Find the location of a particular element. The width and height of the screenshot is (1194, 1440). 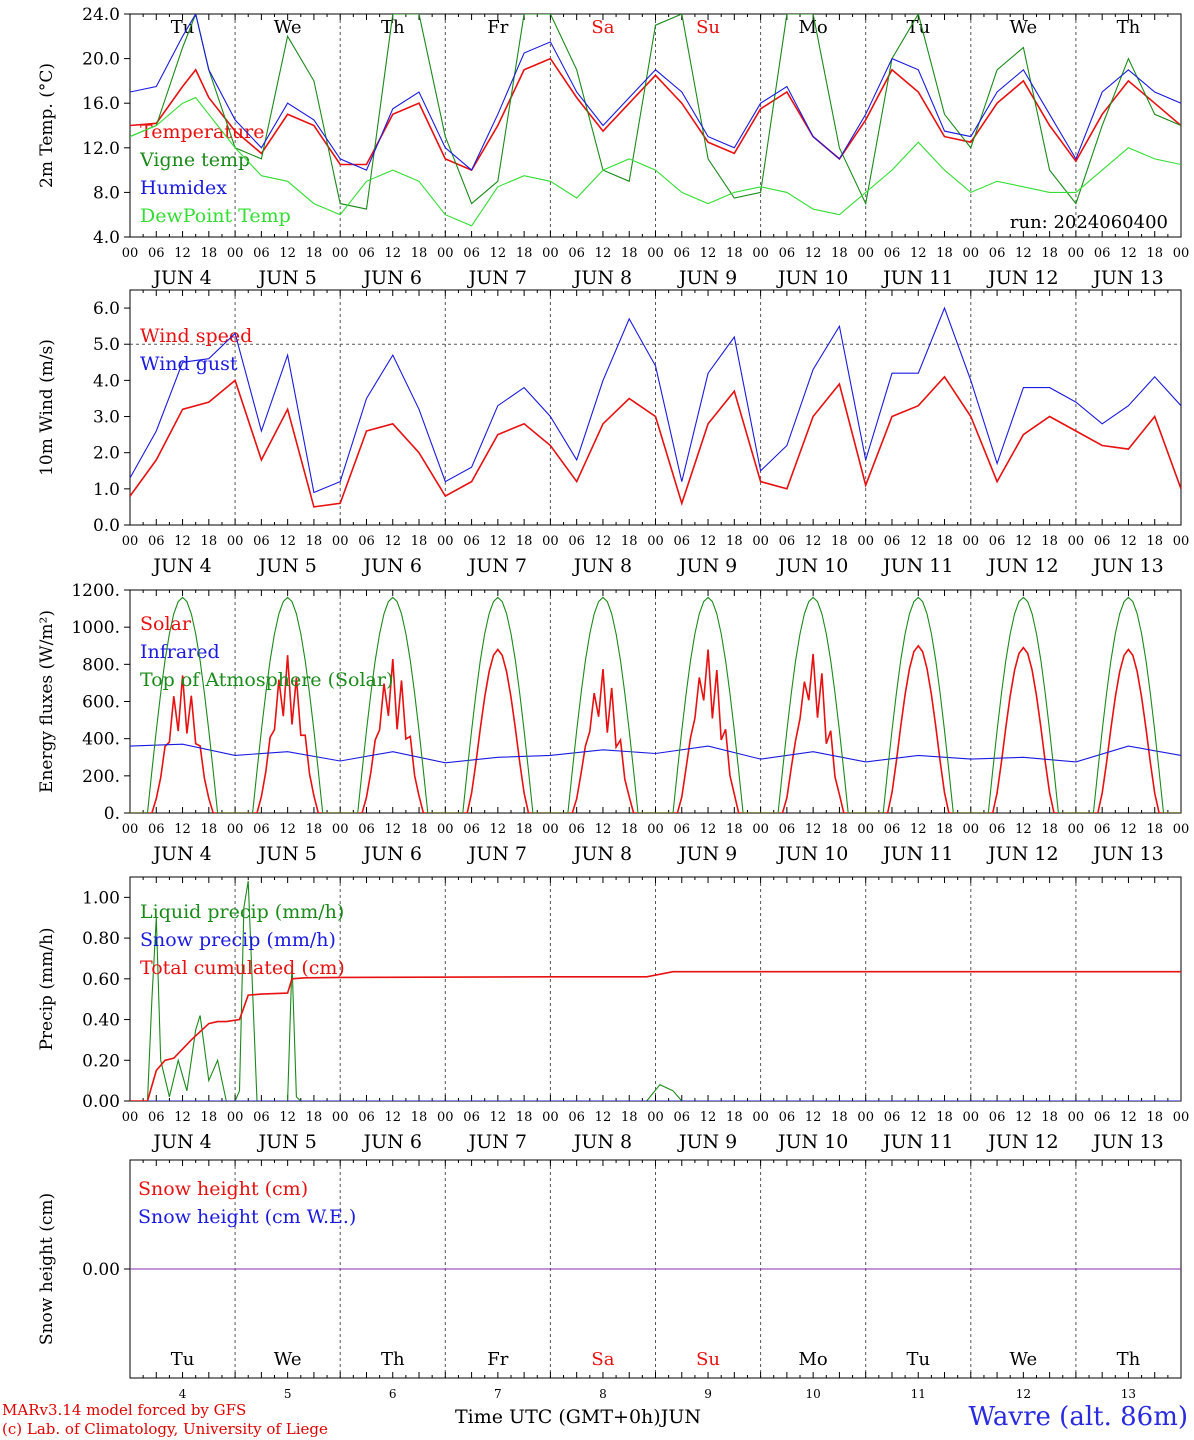

y-tick-label: 4.0 is located at coordinates (106, 238).